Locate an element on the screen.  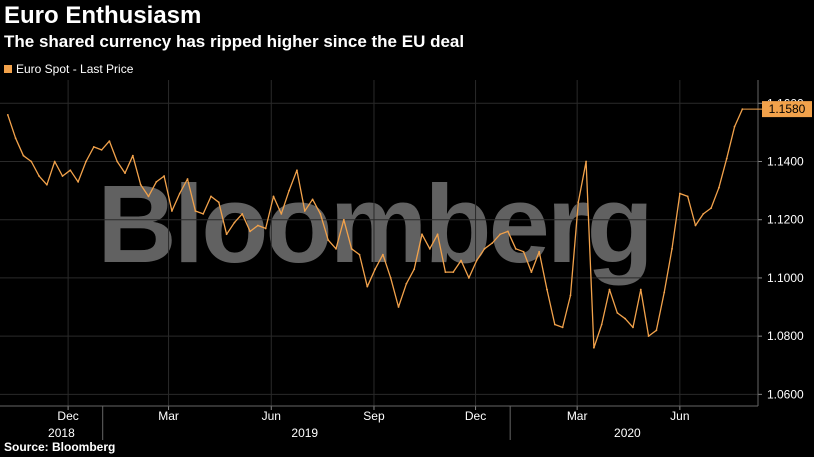
legend-swatch is located at coordinates (8, 69).